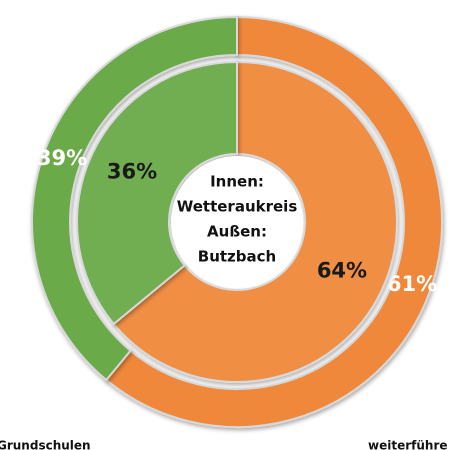  I want to click on value-label: 61%, so click(412, 284).